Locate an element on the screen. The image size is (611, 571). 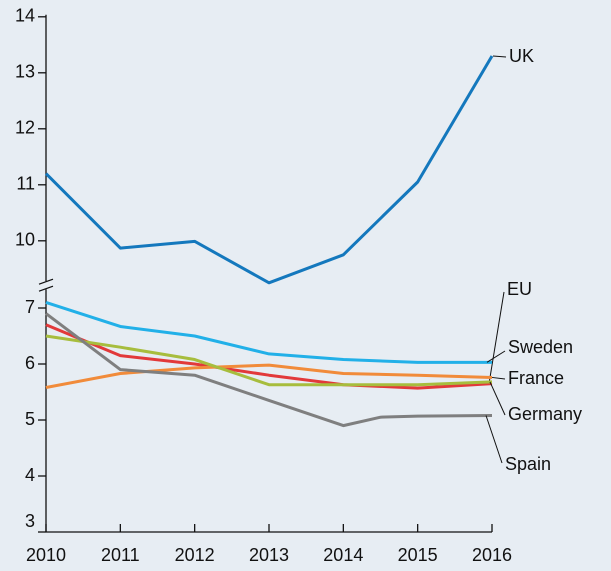
y-tick-label: 5 is located at coordinates (30, 419).